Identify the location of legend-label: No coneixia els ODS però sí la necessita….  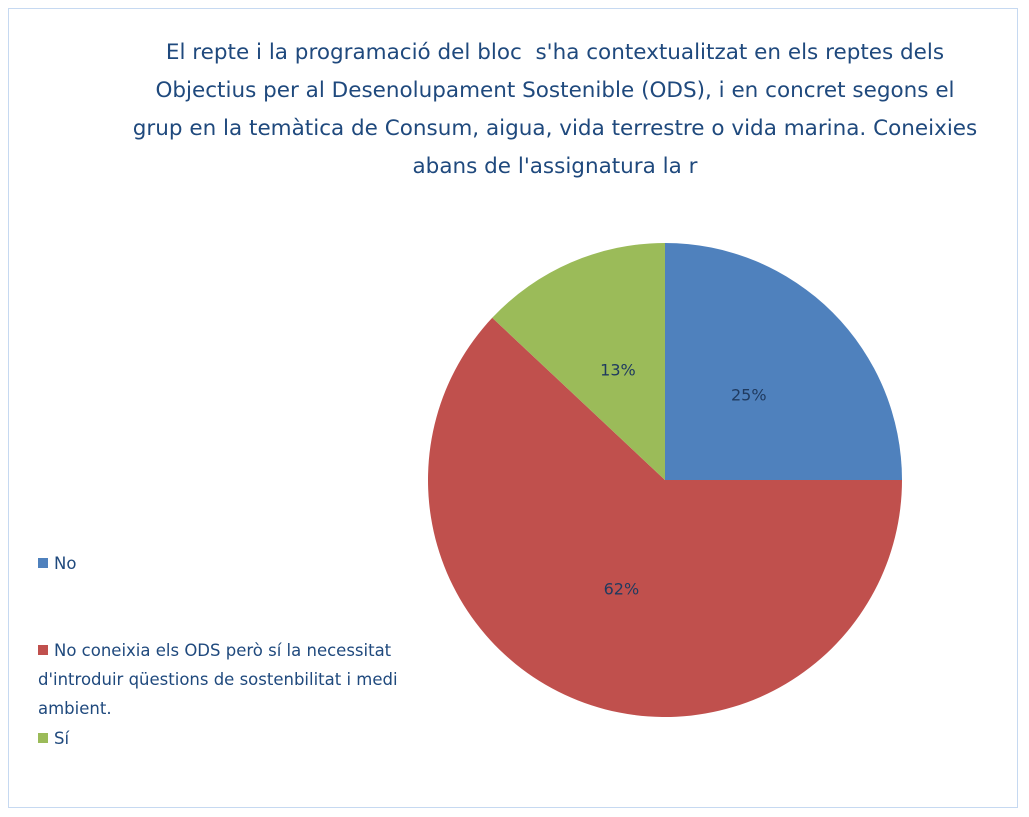
(218, 679).